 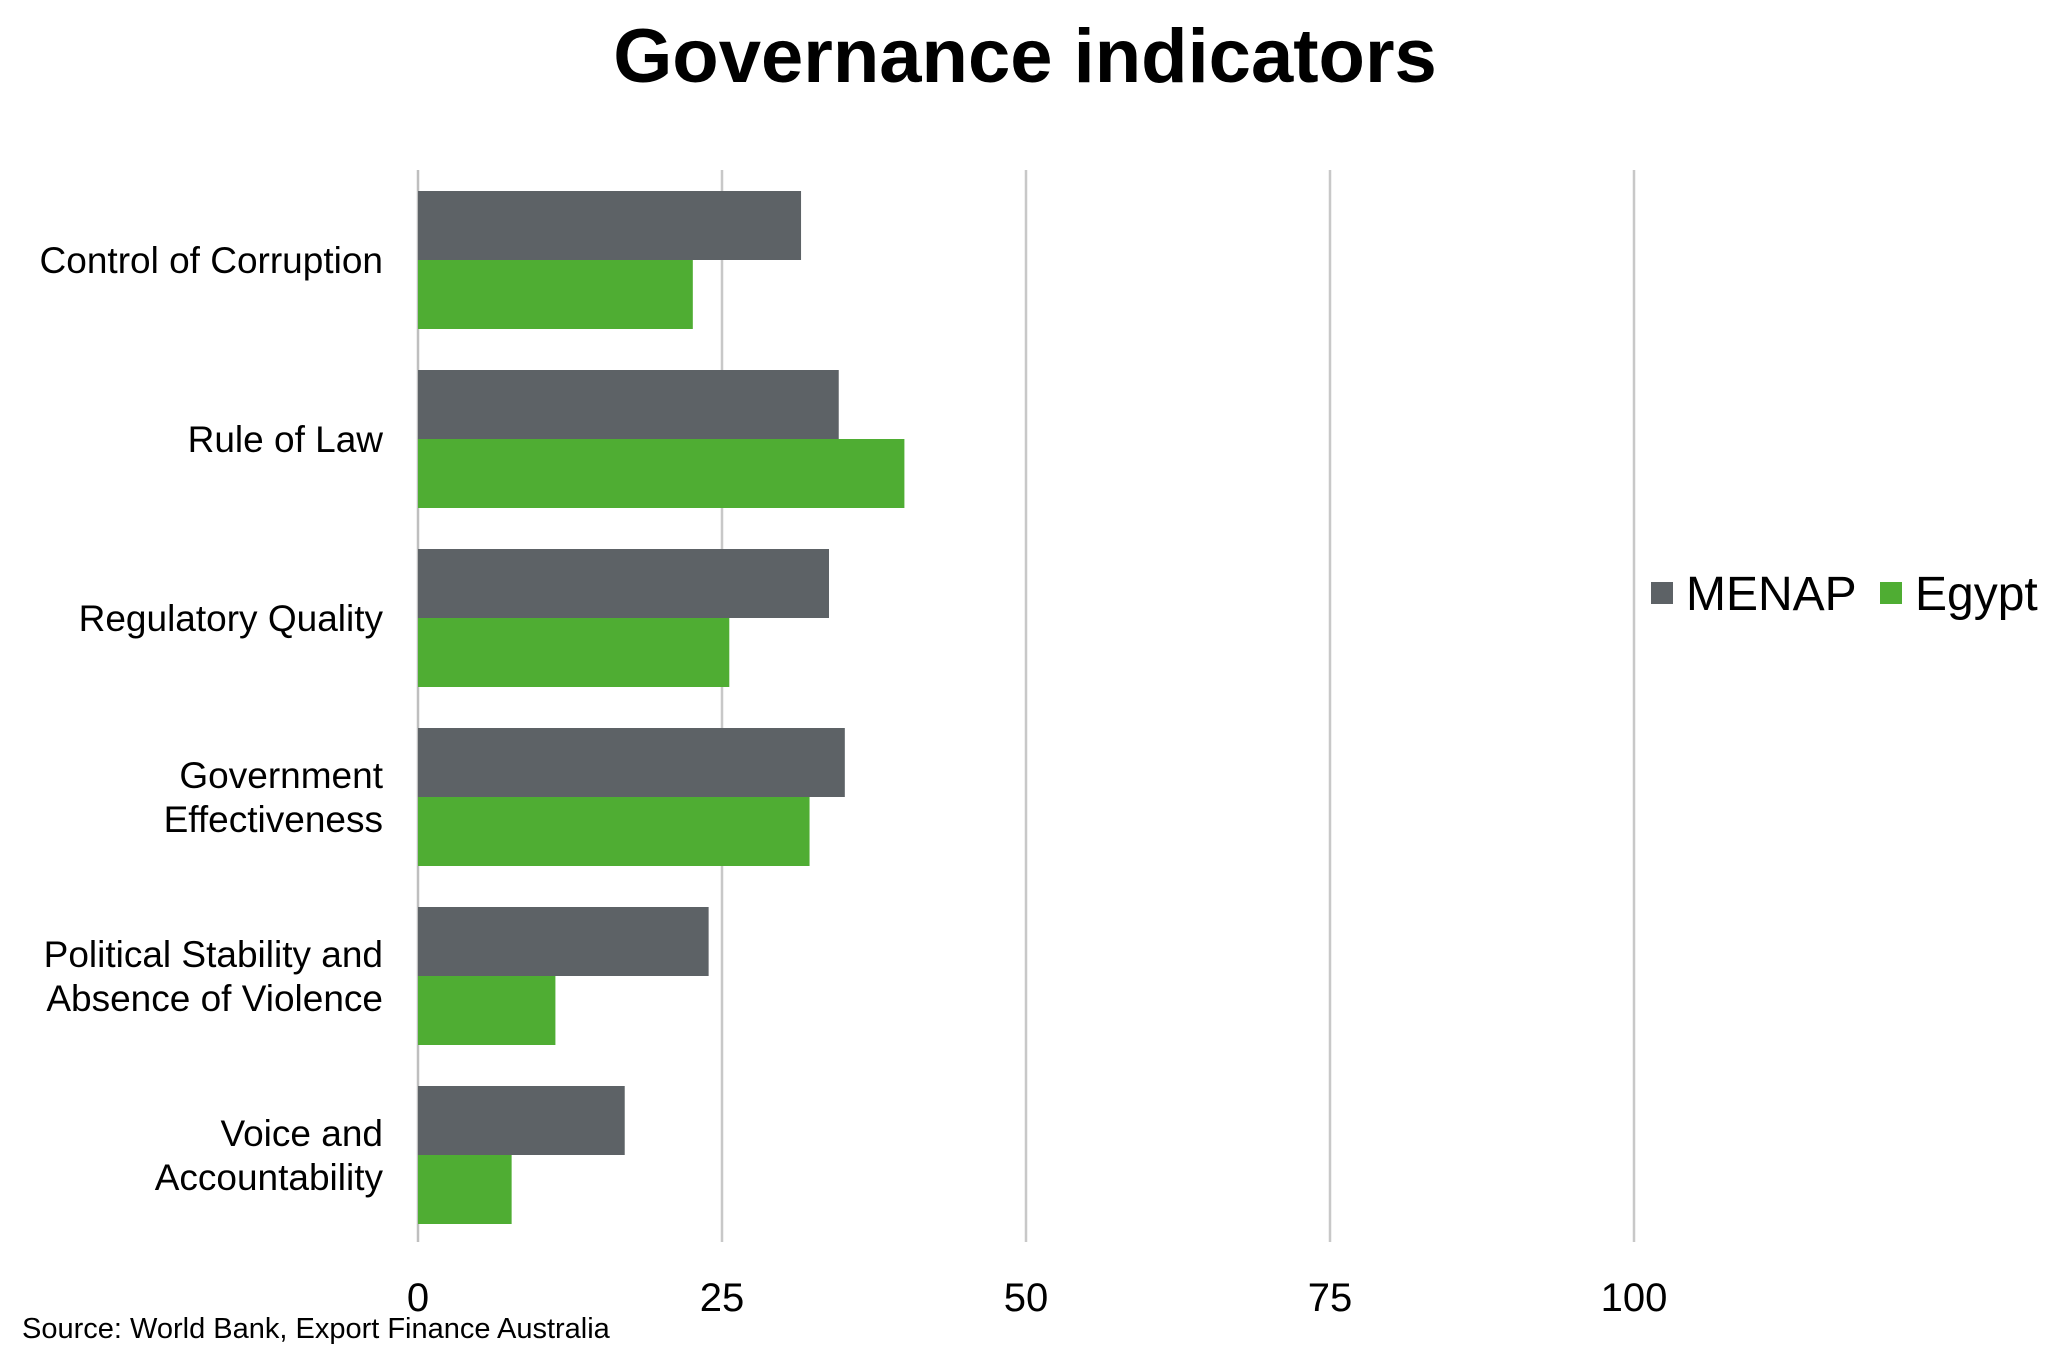 What do you see at coordinates (213, 954) in the screenshot?
I see `category-label-4-0: Political Stability and` at bounding box center [213, 954].